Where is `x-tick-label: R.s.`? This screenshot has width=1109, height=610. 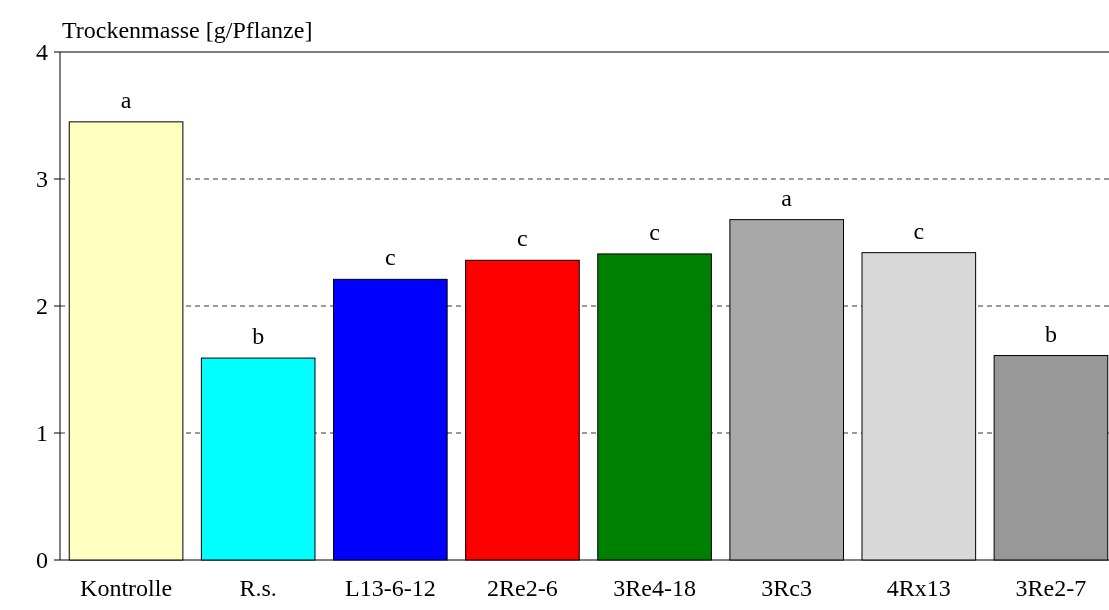 x-tick-label: R.s. is located at coordinates (258, 588).